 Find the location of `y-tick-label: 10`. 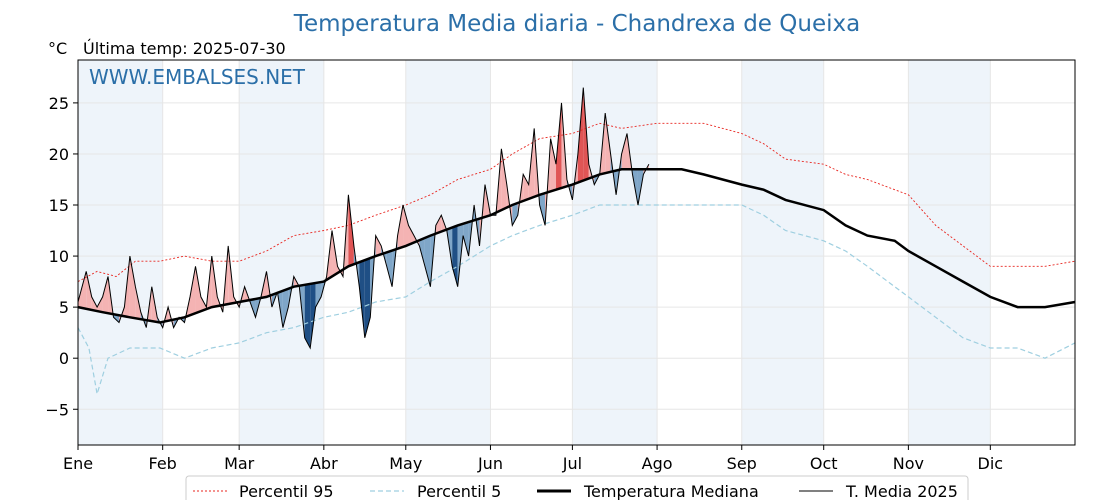

y-tick-label: 10 is located at coordinates (59, 256).